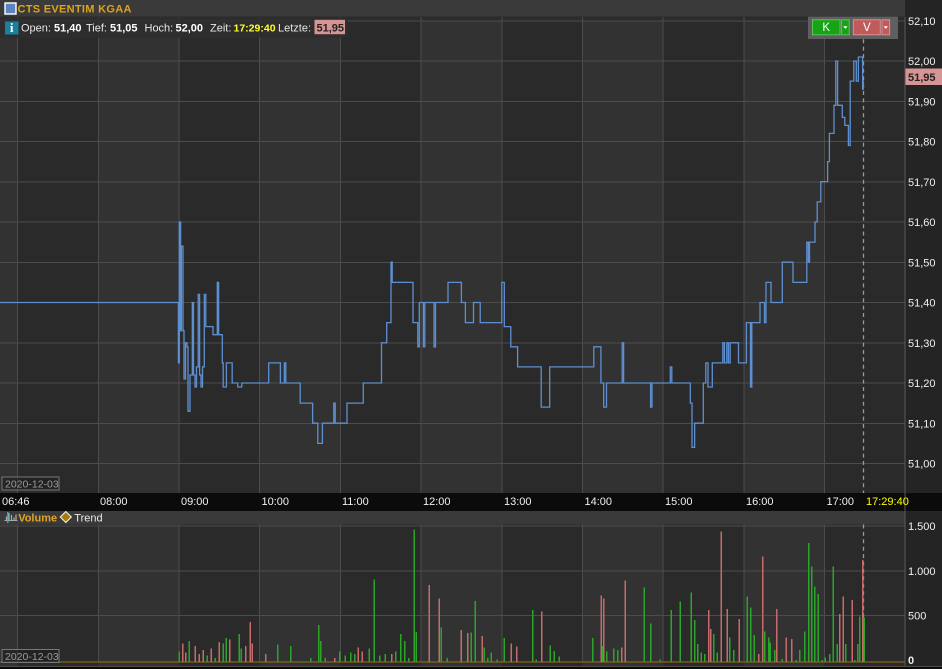 The image size is (942, 669). What do you see at coordinates (355, 502) in the screenshot?
I see `svg-text: 11:00` at bounding box center [355, 502].